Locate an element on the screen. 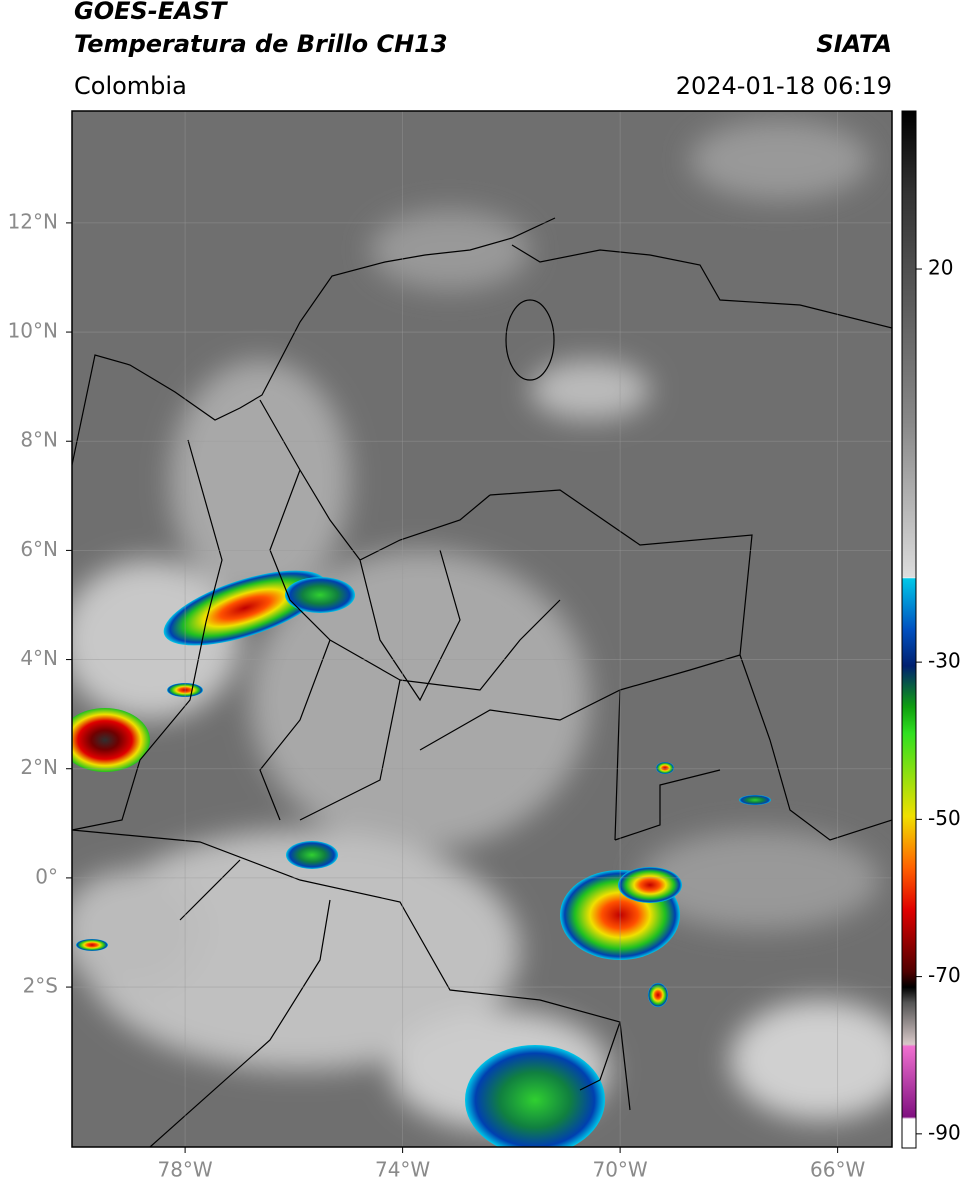 The image size is (966, 1194). x-tick-label: 74°W is located at coordinates (402, 1170).